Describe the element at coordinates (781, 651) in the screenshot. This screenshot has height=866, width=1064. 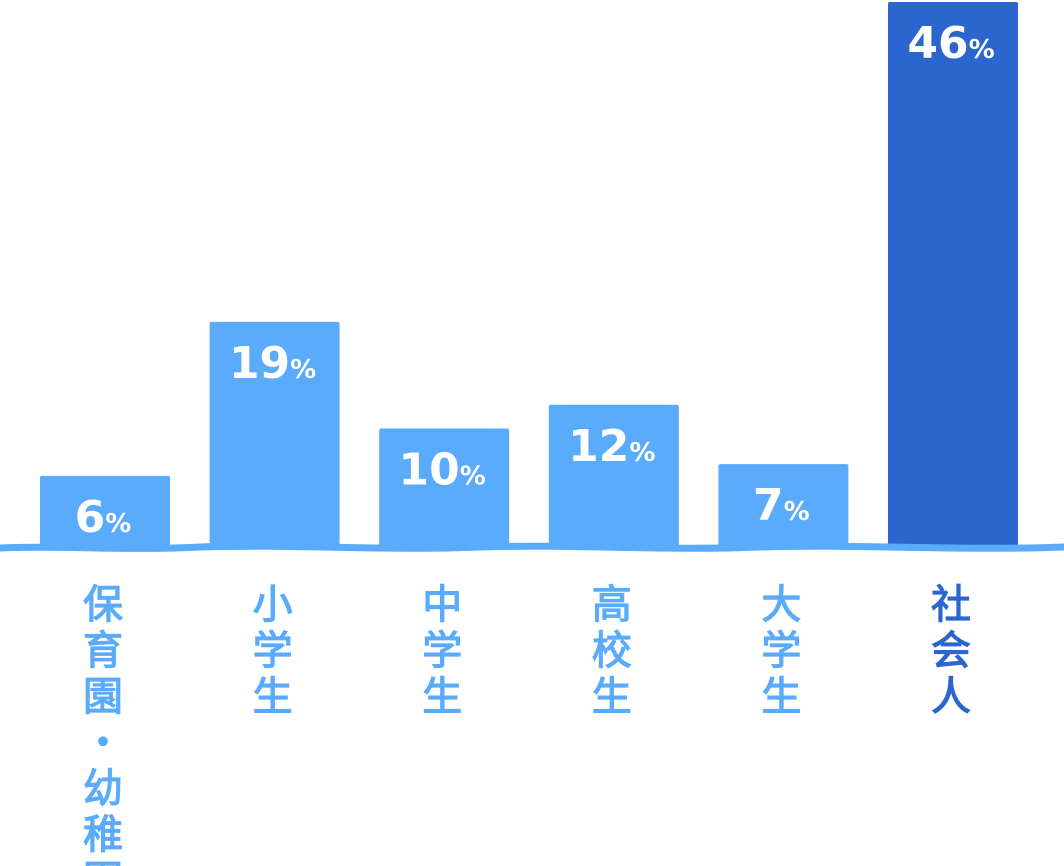
I see `category-label-4: 大学生` at that location.